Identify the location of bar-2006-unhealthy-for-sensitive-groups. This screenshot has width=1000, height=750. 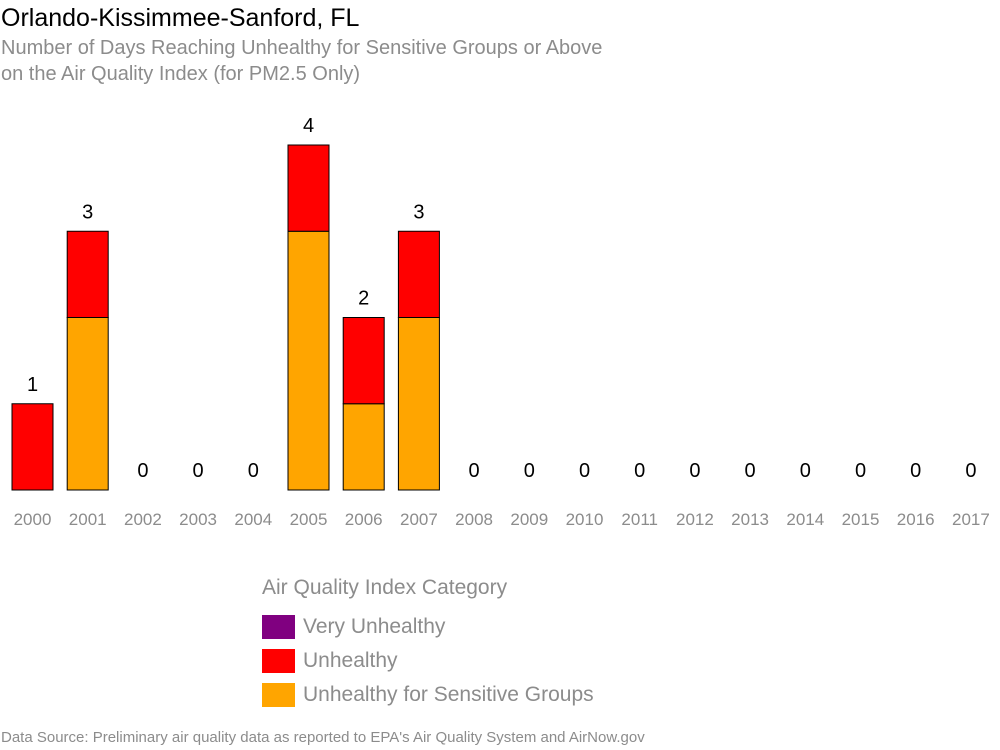
(363, 447).